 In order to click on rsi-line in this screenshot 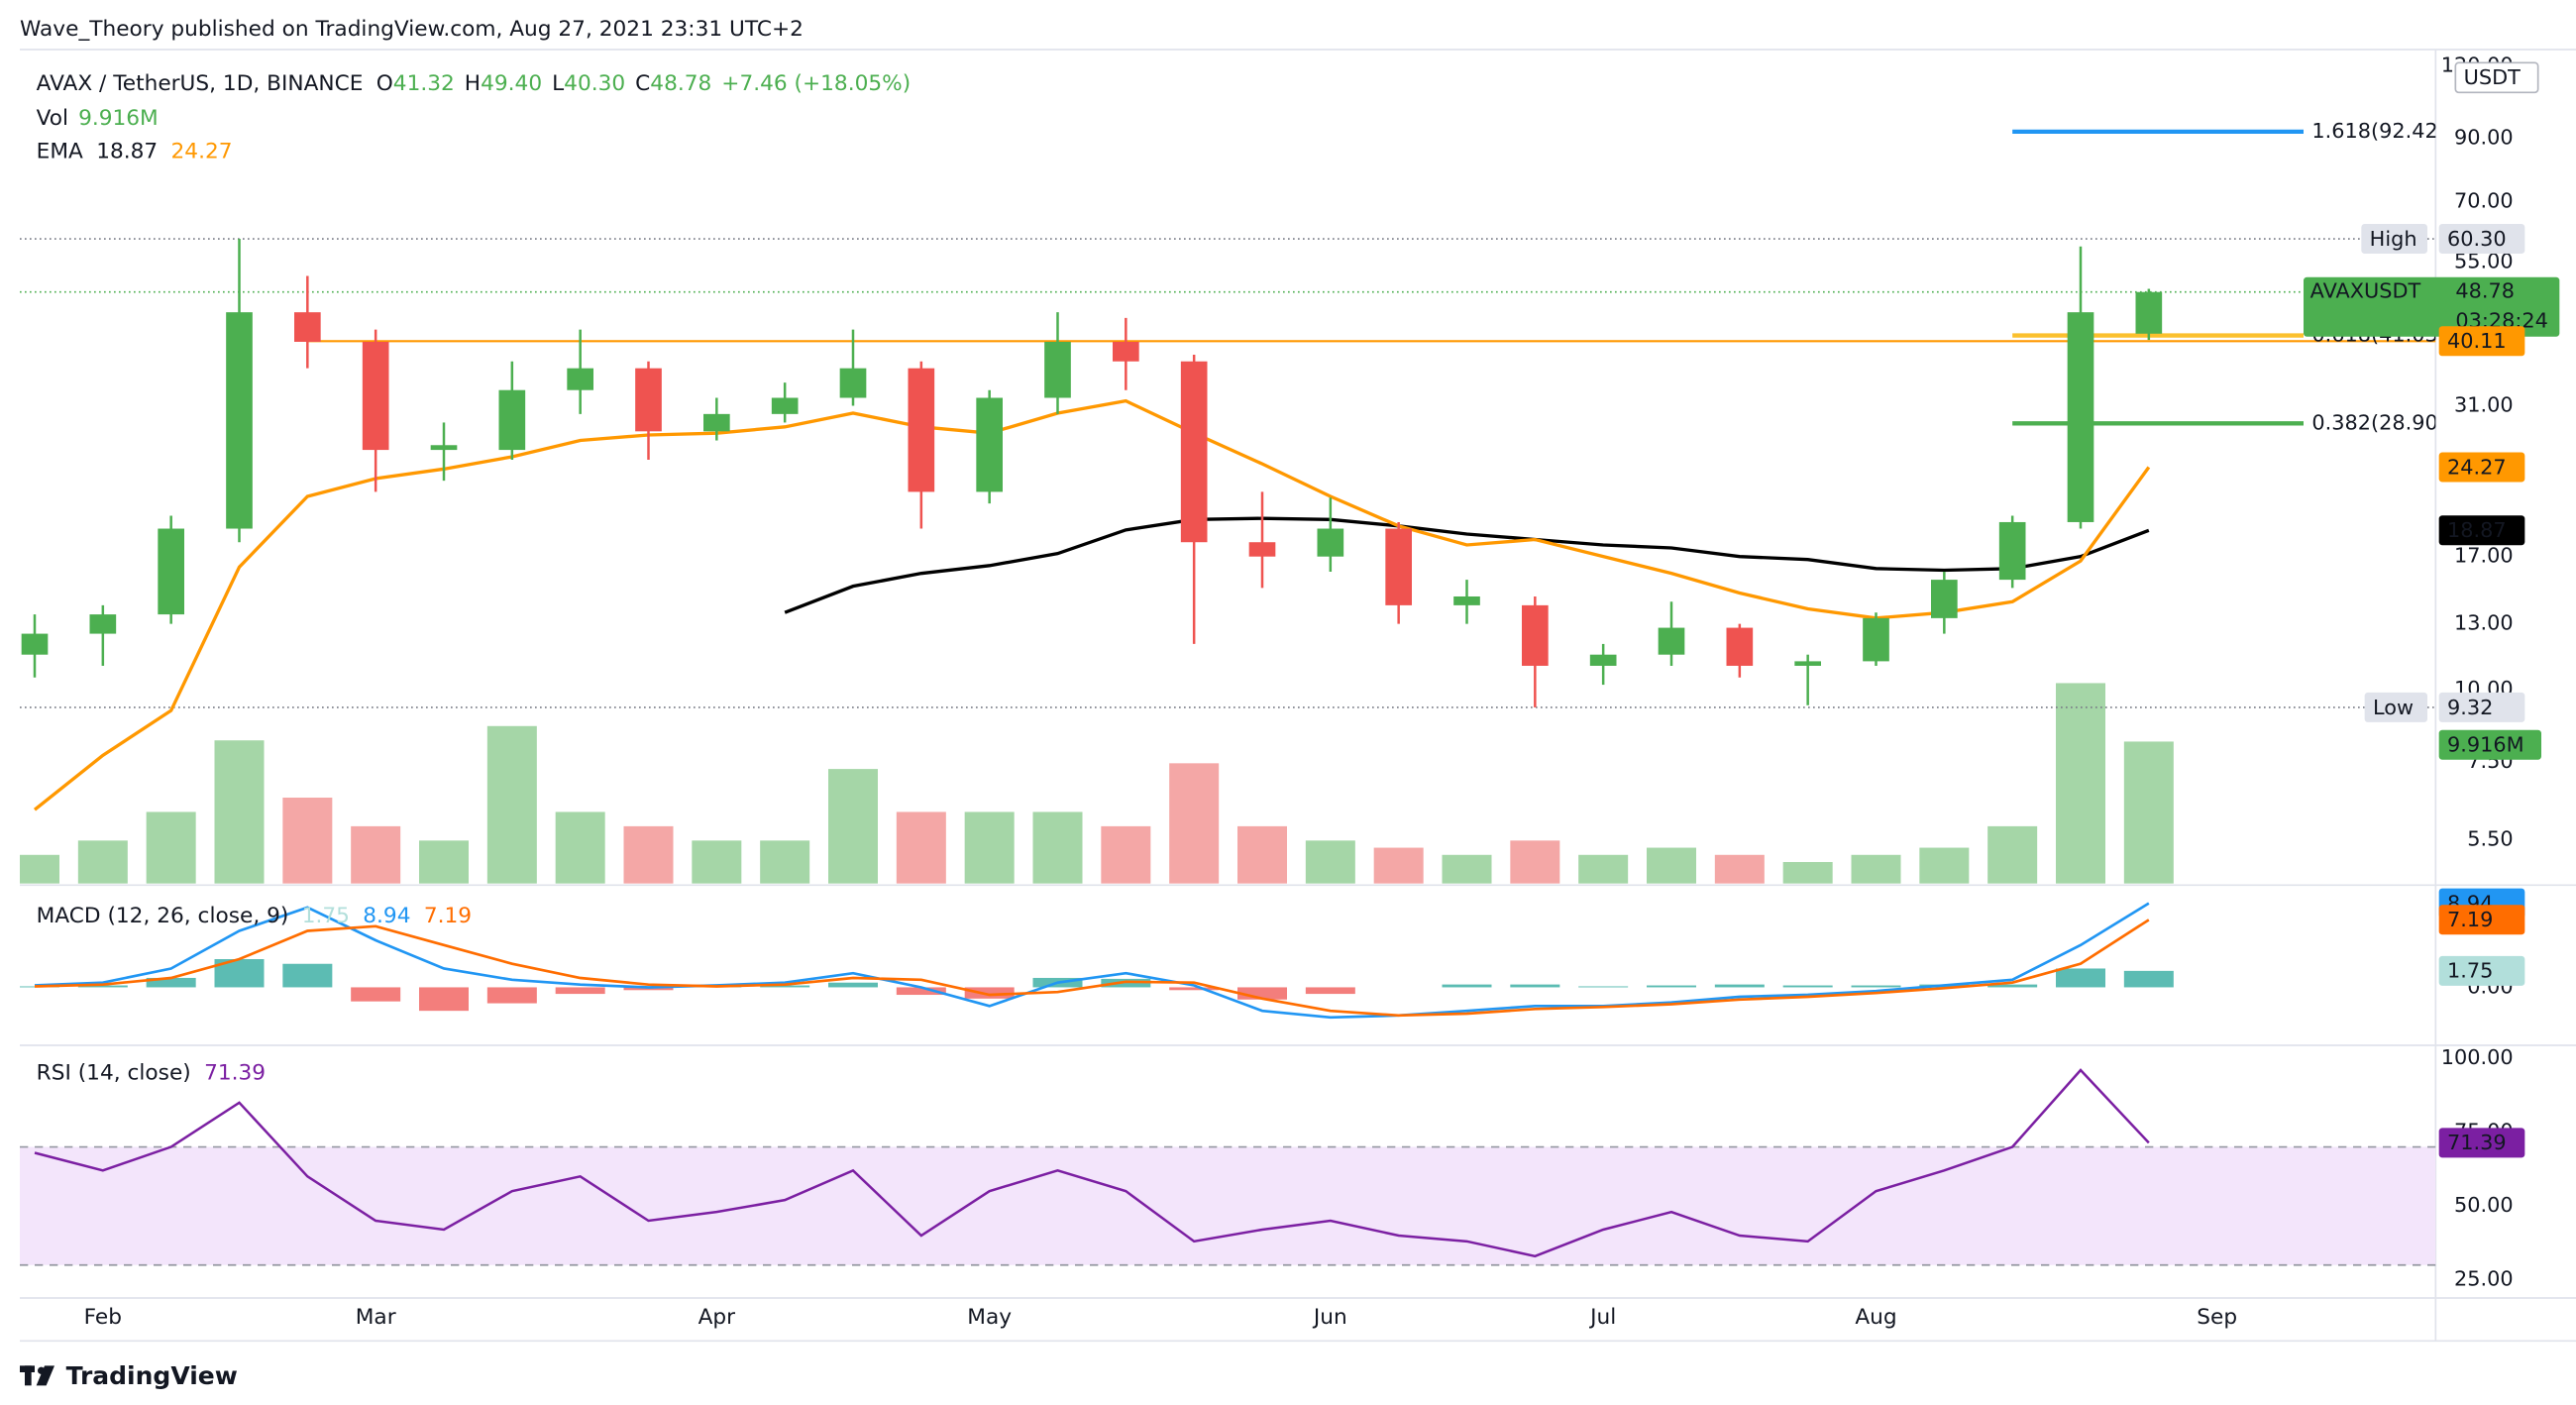, I will do `click(1092, 1163)`.